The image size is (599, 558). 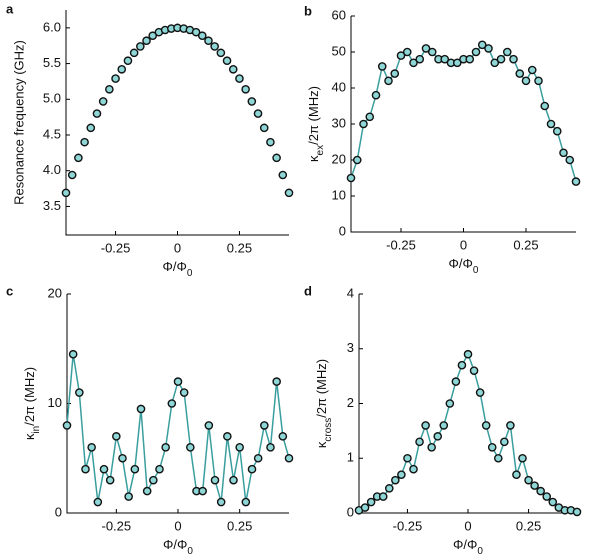 I want to click on x-tick-label: -0.25, so click(x=408, y=525).